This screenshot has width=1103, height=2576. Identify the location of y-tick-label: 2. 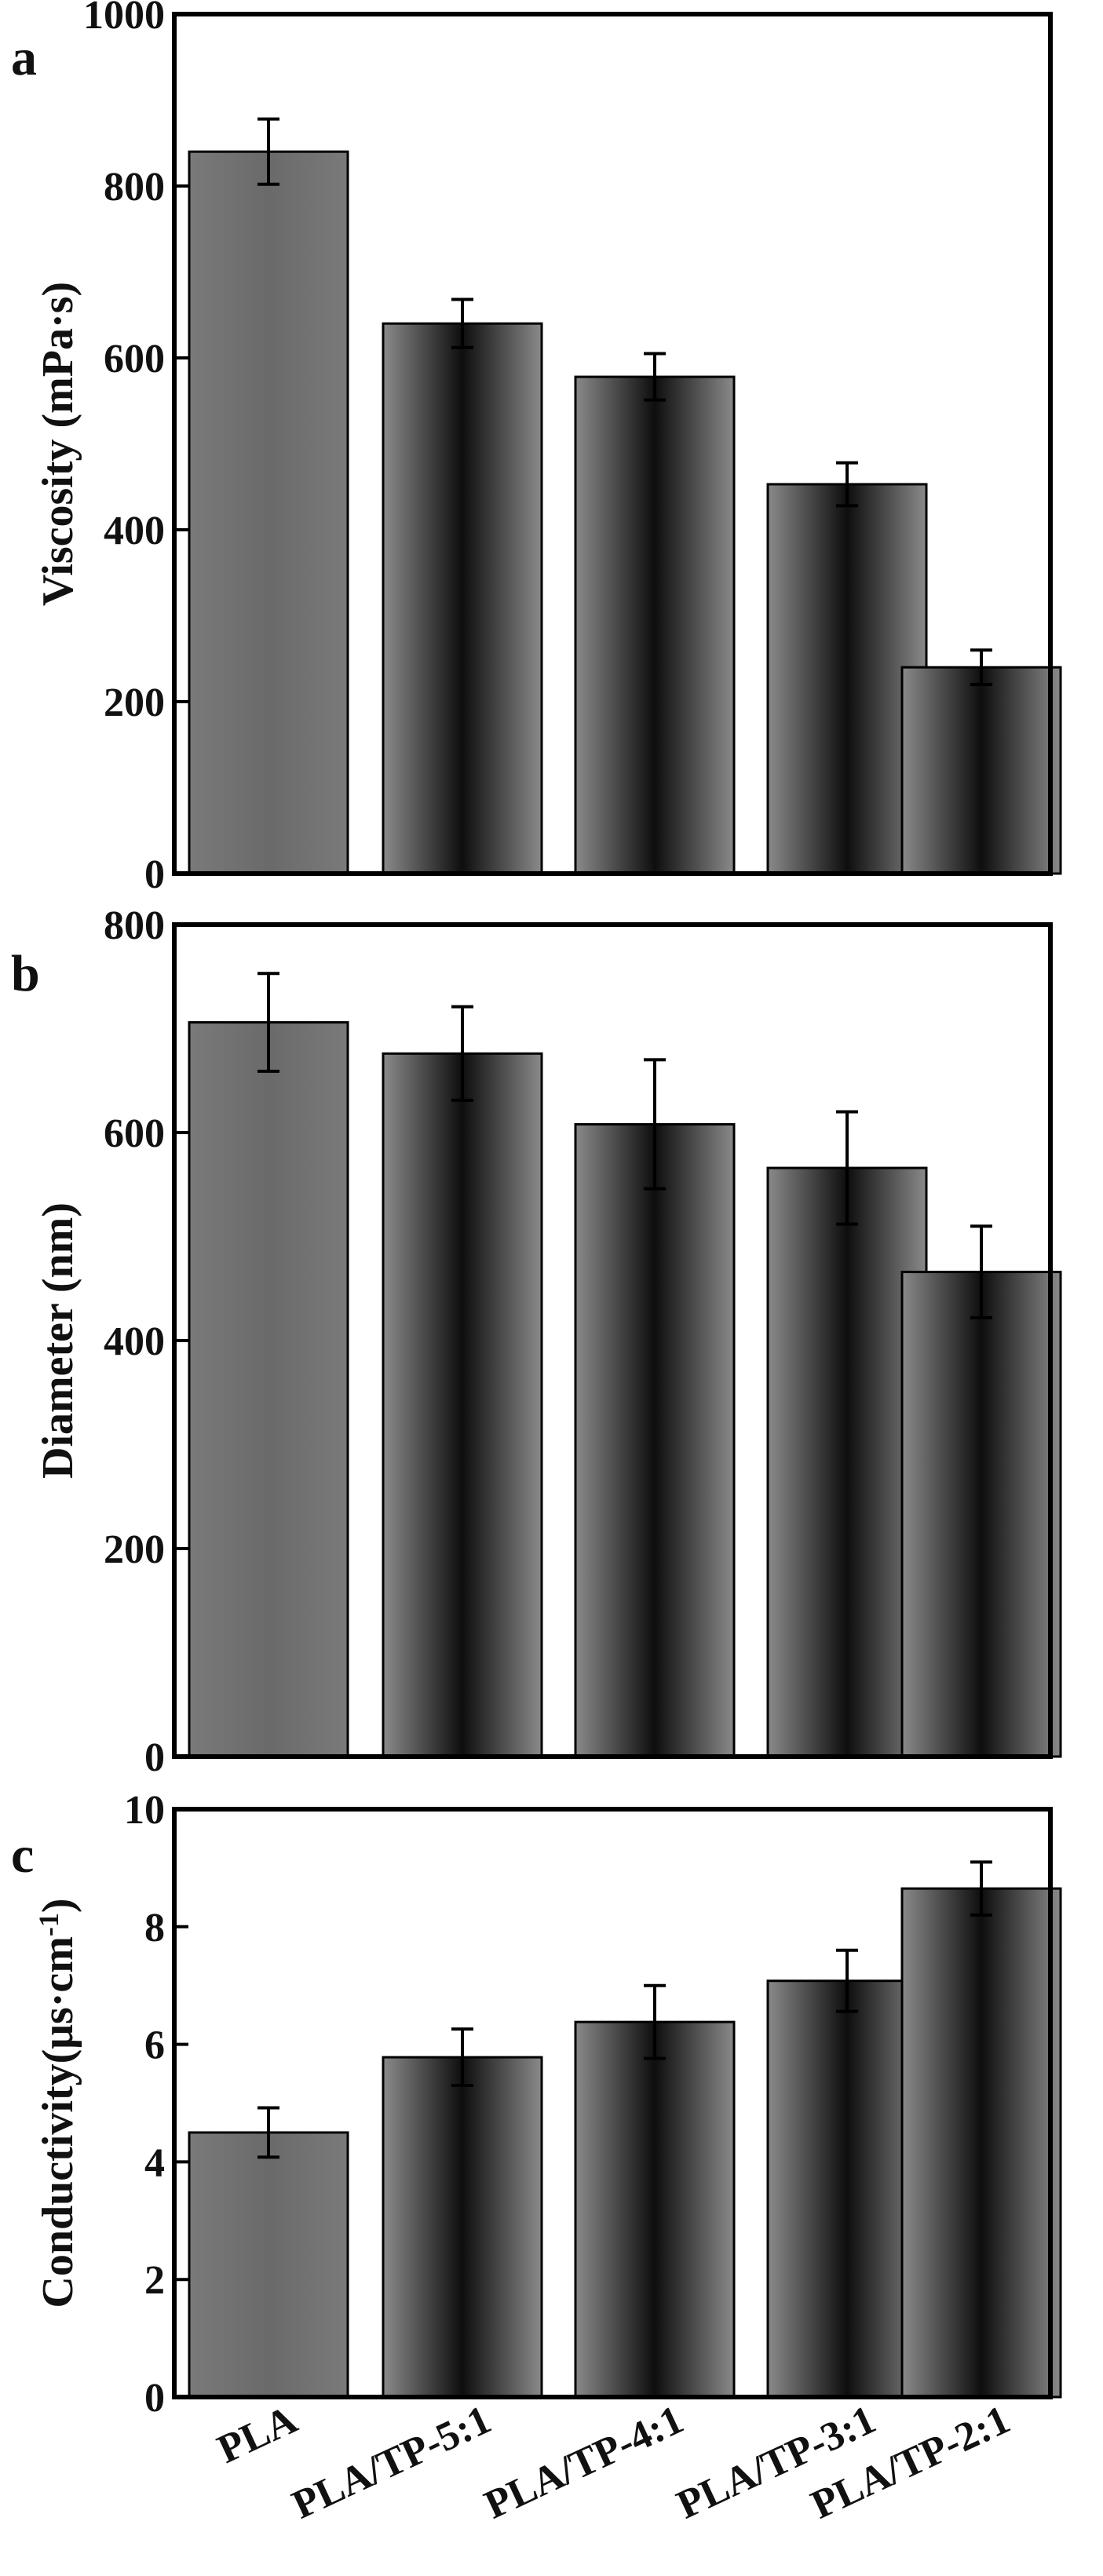
(154, 2280).